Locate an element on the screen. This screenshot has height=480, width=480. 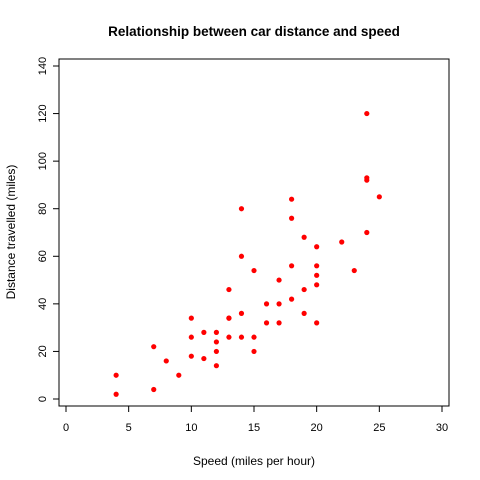
y-axis-label: Distance travelled (miles) is located at coordinates (11, 232).